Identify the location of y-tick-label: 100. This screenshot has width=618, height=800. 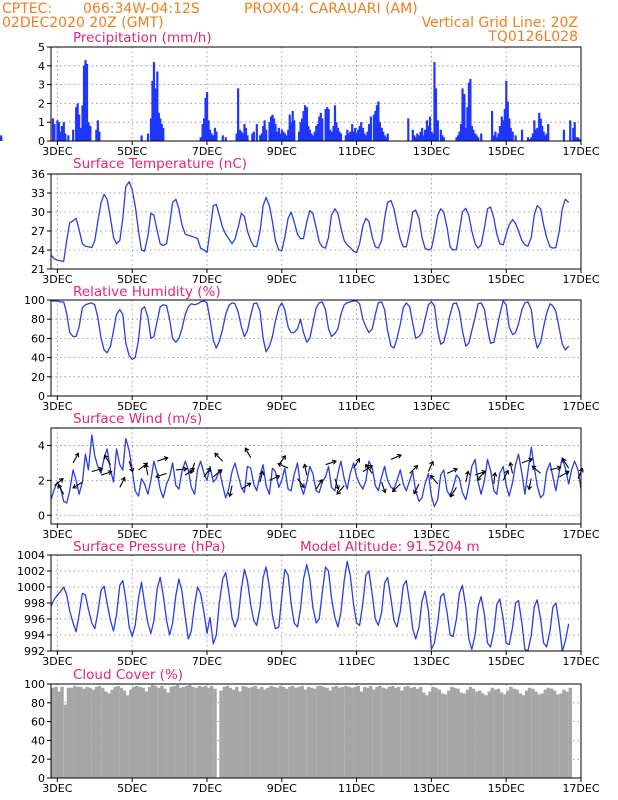
(34, 300).